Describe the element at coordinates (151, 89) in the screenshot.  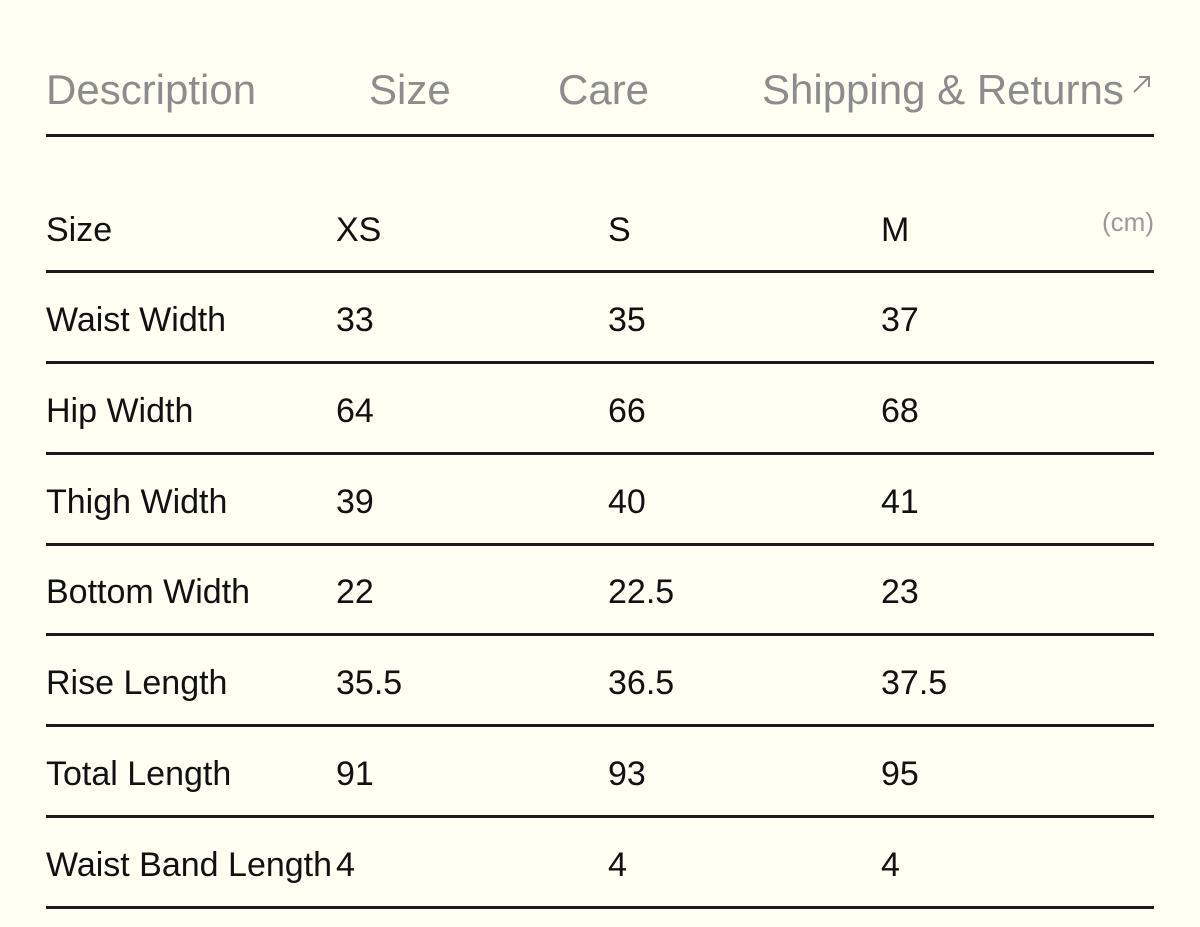
I see `tab: Description` at that location.